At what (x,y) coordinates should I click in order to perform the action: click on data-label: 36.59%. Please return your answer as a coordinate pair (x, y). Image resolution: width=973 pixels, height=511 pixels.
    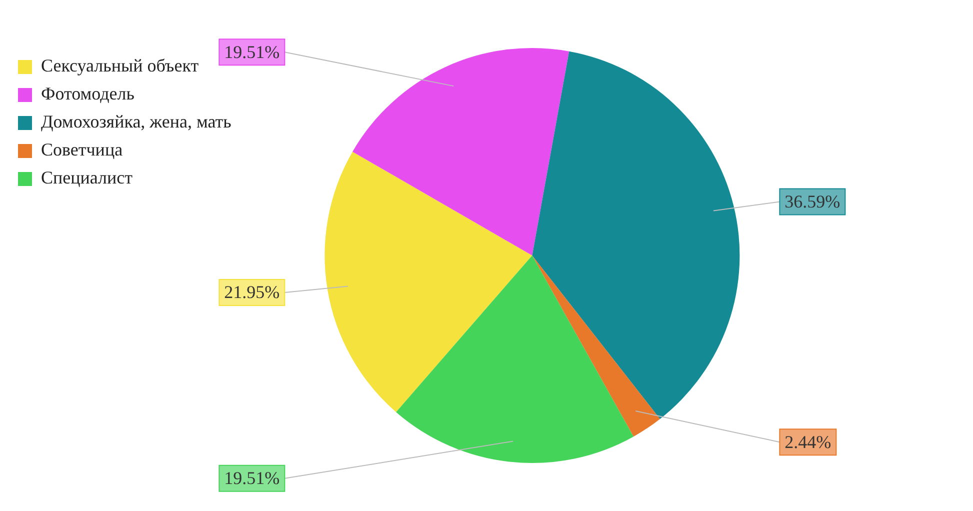
    Looking at the image, I should click on (812, 201).